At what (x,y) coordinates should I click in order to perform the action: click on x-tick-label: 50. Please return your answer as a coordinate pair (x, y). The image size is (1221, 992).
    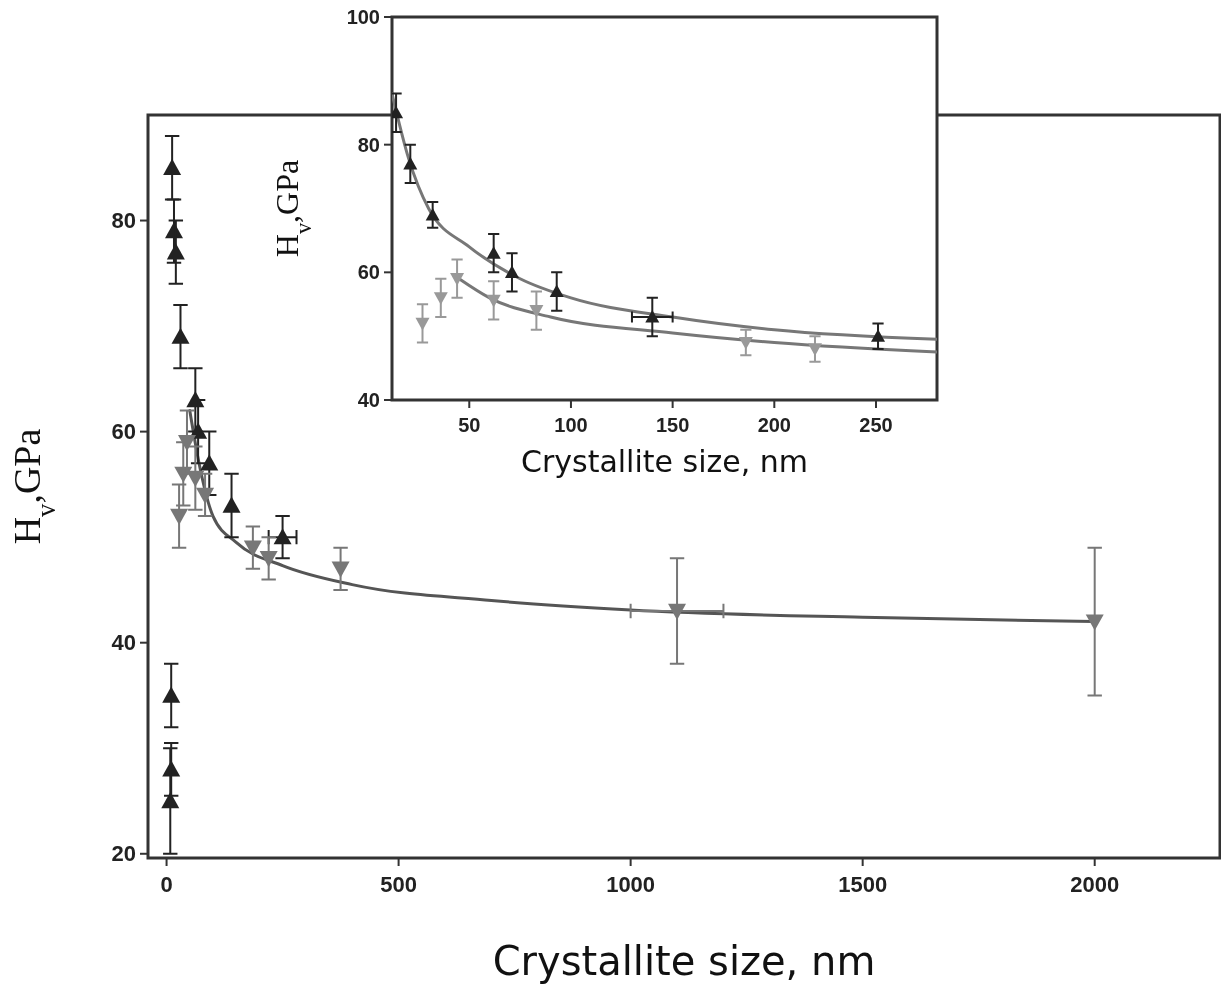
    Looking at the image, I should click on (469, 425).